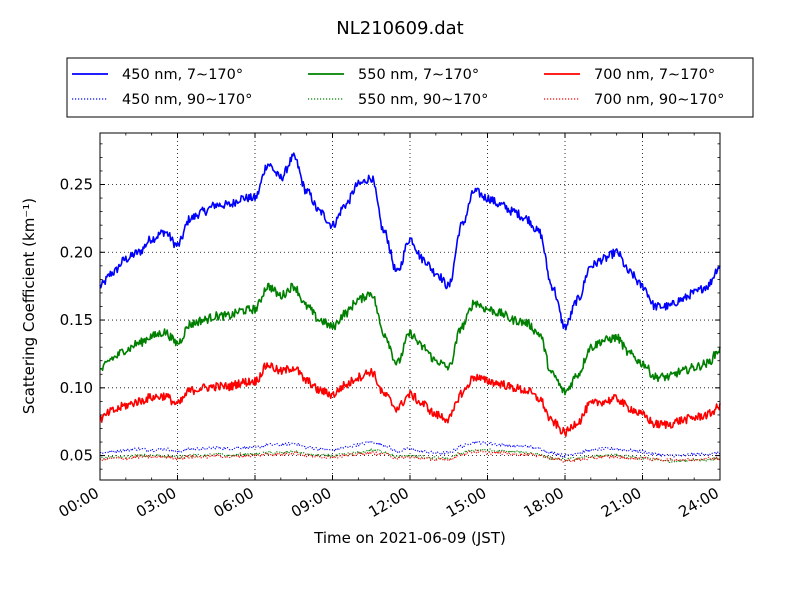  What do you see at coordinates (621, 502) in the screenshot?
I see `x-tick-label: 21:00` at bounding box center [621, 502].